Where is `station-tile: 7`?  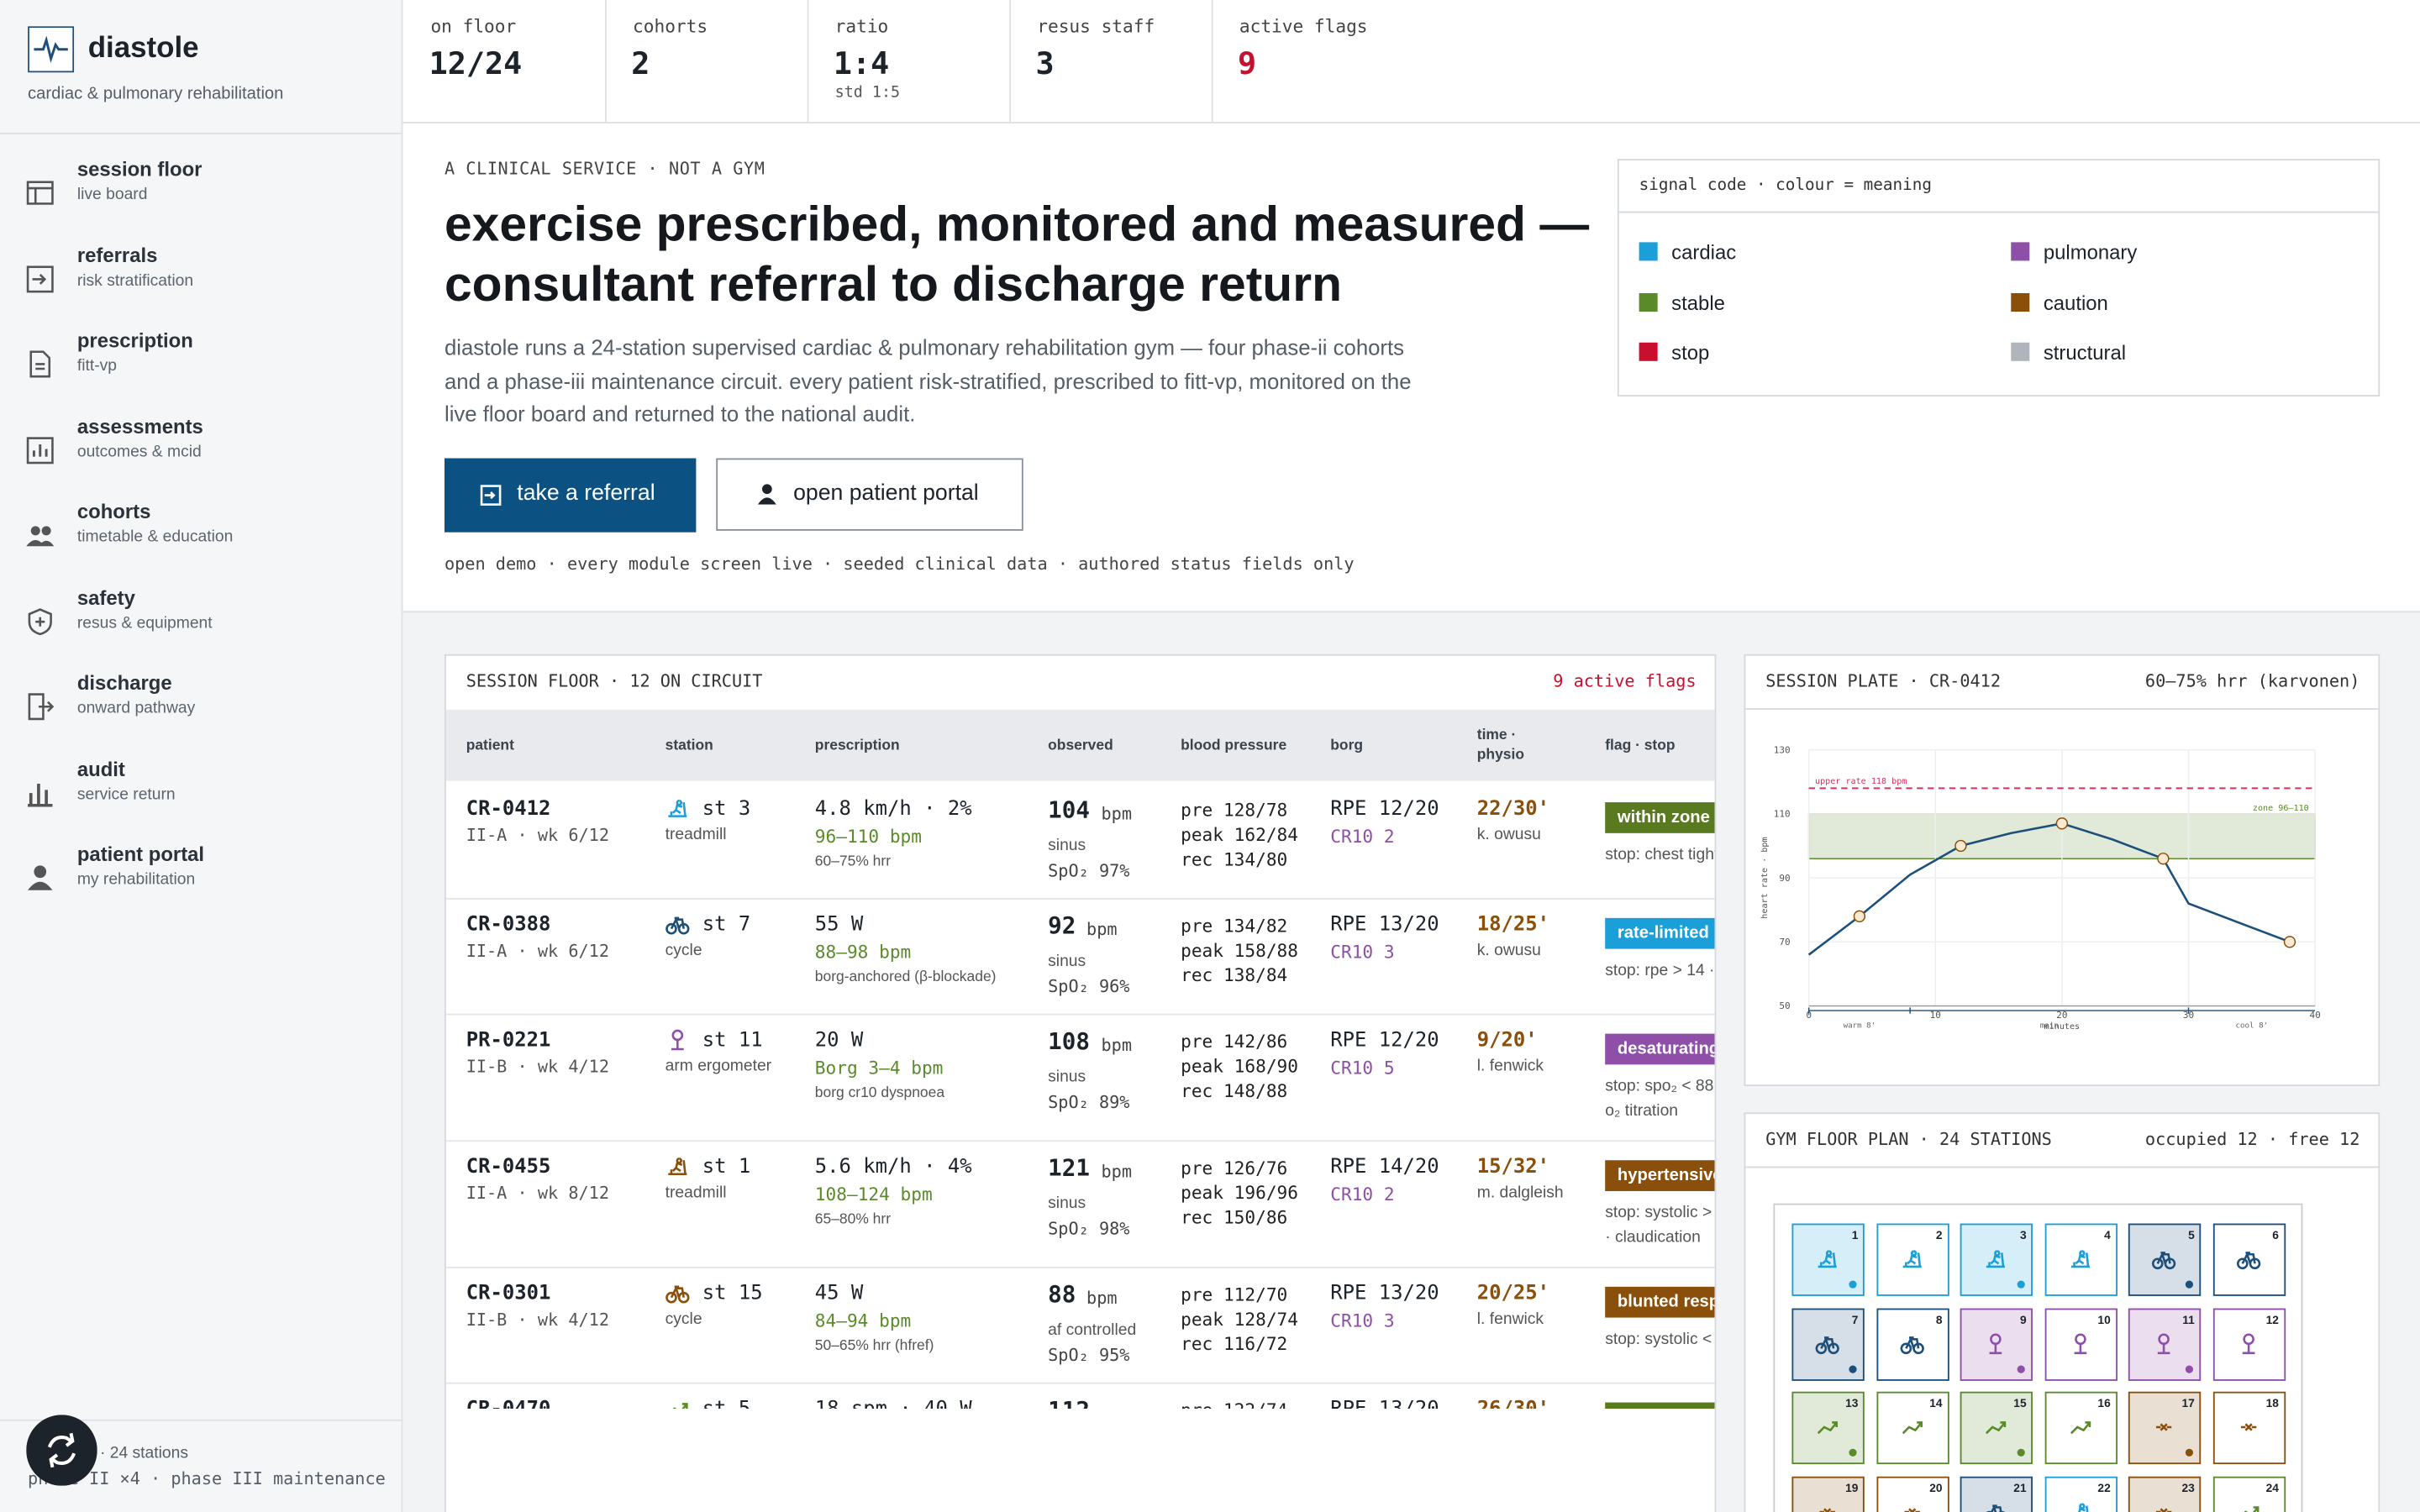 station-tile: 7 is located at coordinates (1828, 1343).